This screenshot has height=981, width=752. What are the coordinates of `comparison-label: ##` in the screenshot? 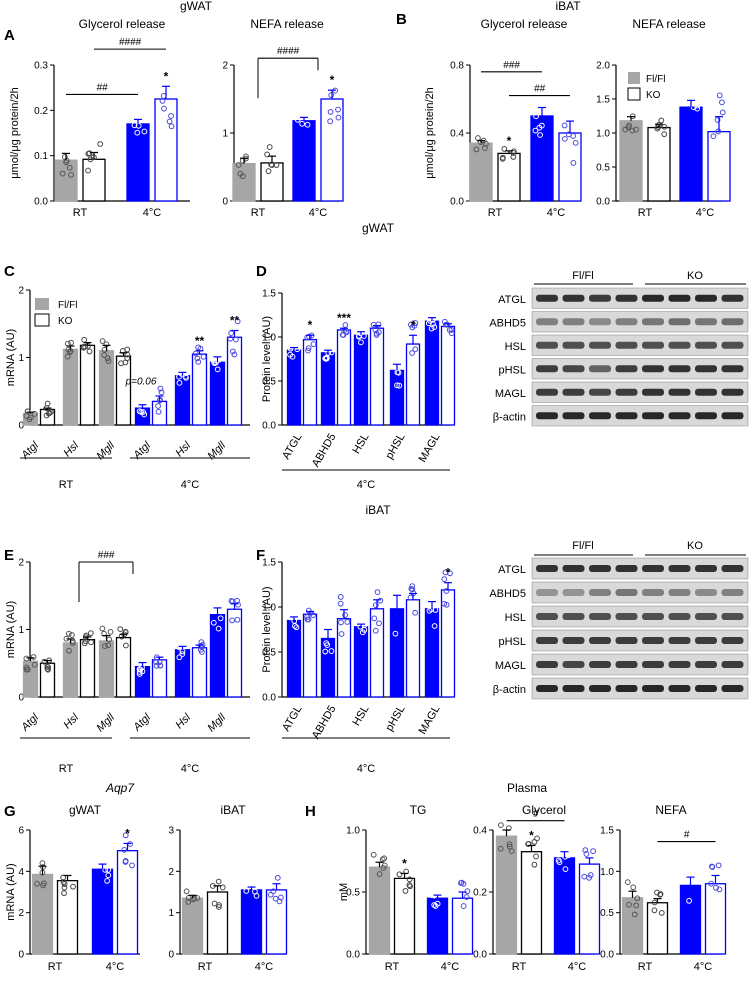 It's located at (540, 89).